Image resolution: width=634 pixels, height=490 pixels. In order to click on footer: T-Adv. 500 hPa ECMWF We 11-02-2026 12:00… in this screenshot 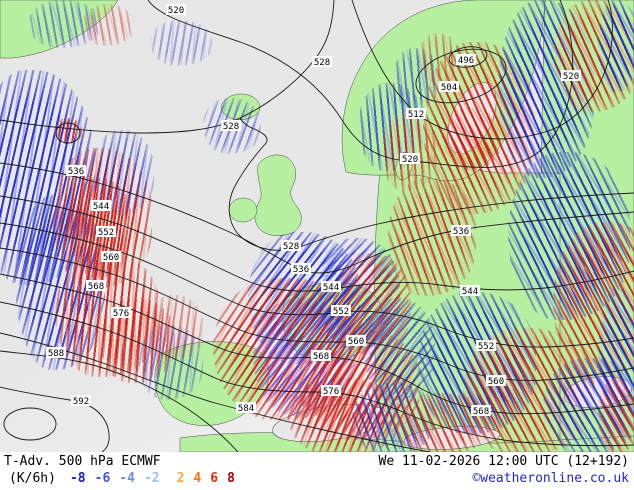, I will do `click(317, 471)`.